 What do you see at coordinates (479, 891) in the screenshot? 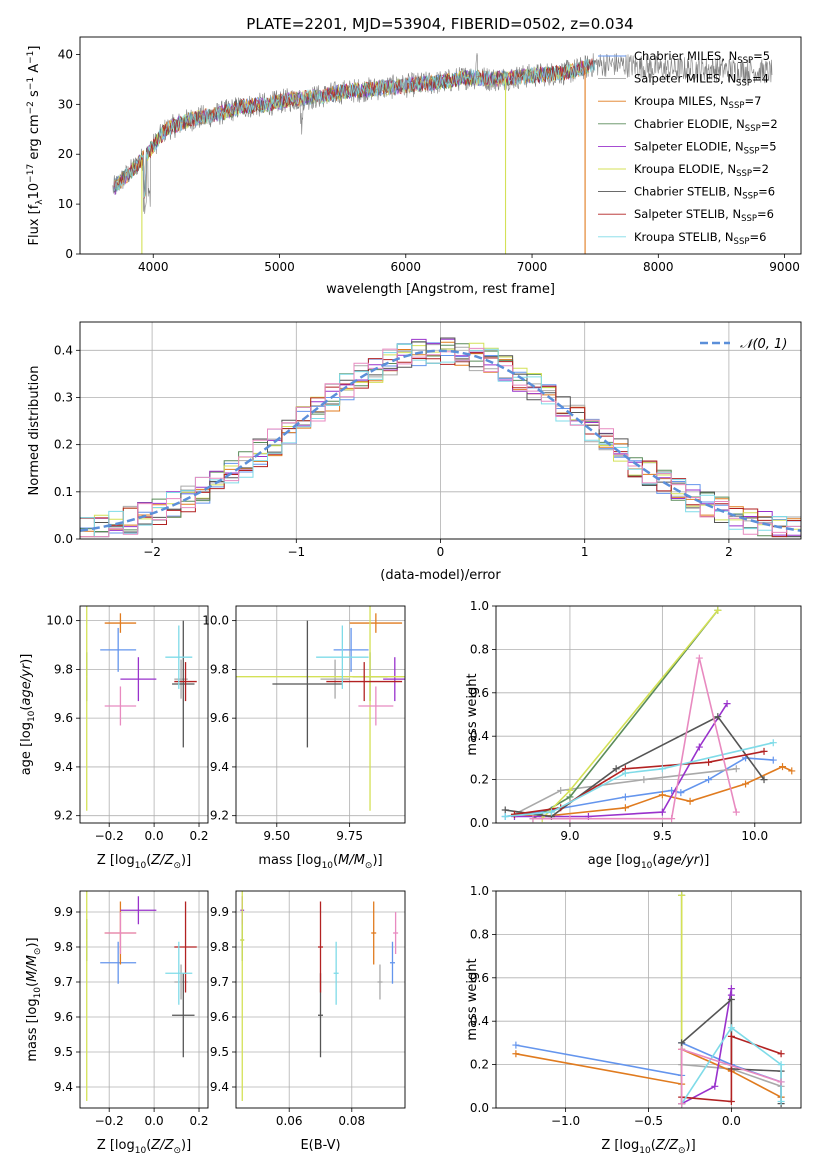
I see `z_weight-ytick-label-5: 1.0` at bounding box center [479, 891].